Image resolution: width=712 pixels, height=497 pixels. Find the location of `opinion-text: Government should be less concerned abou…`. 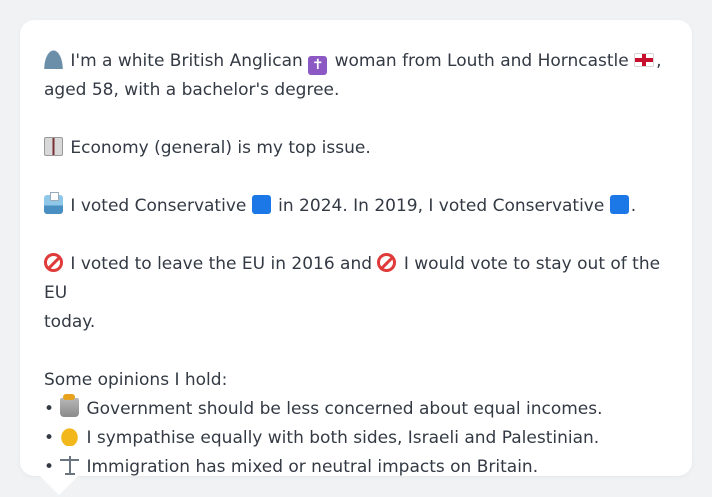

opinion-text: Government should be less concerned abou… is located at coordinates (344, 409).